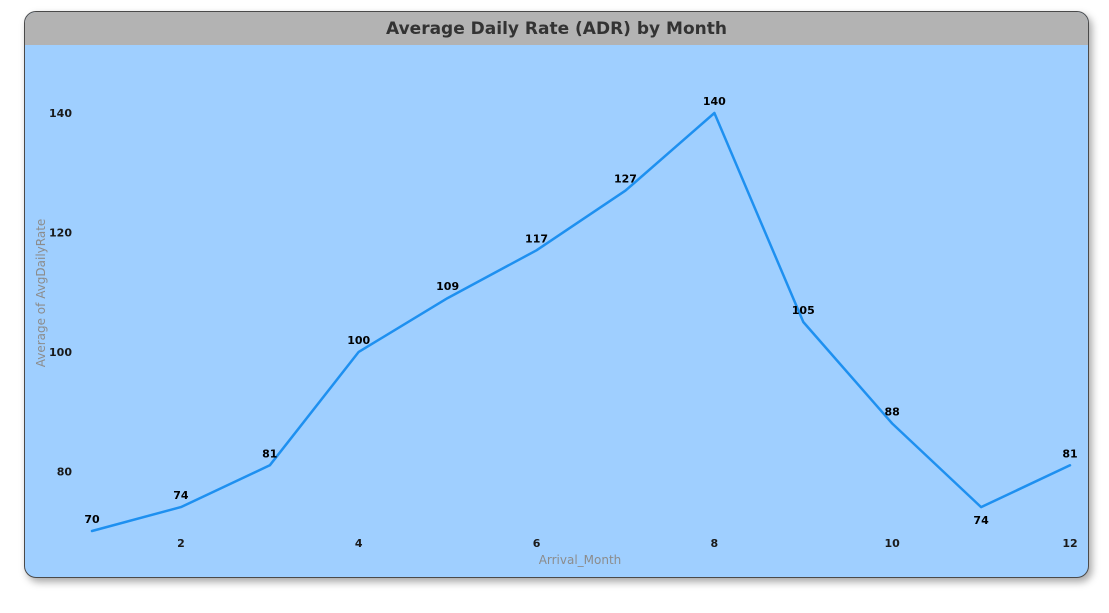 Image resolution: width=1109 pixels, height=613 pixels. Describe the element at coordinates (1069, 543) in the screenshot. I see `x-tick-label: 12` at that location.